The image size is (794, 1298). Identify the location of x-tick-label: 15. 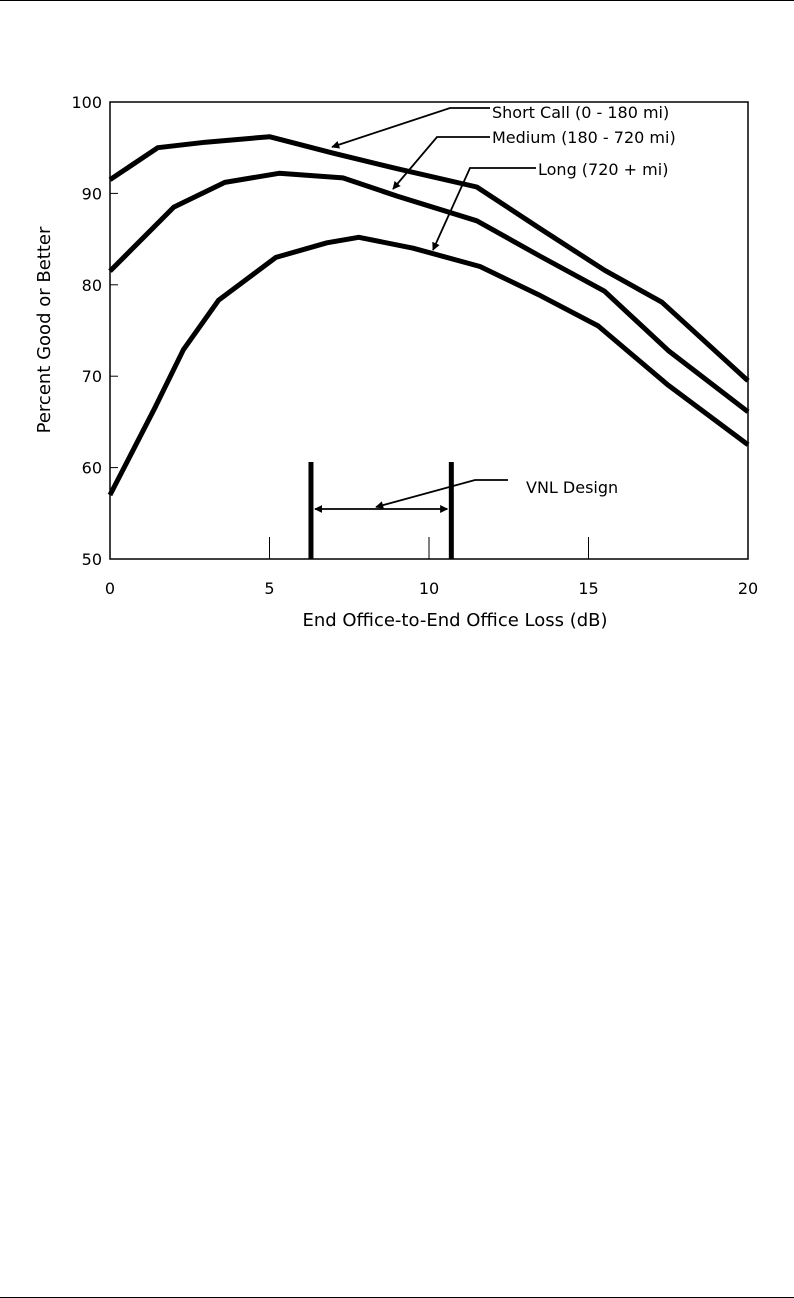
(588, 588).